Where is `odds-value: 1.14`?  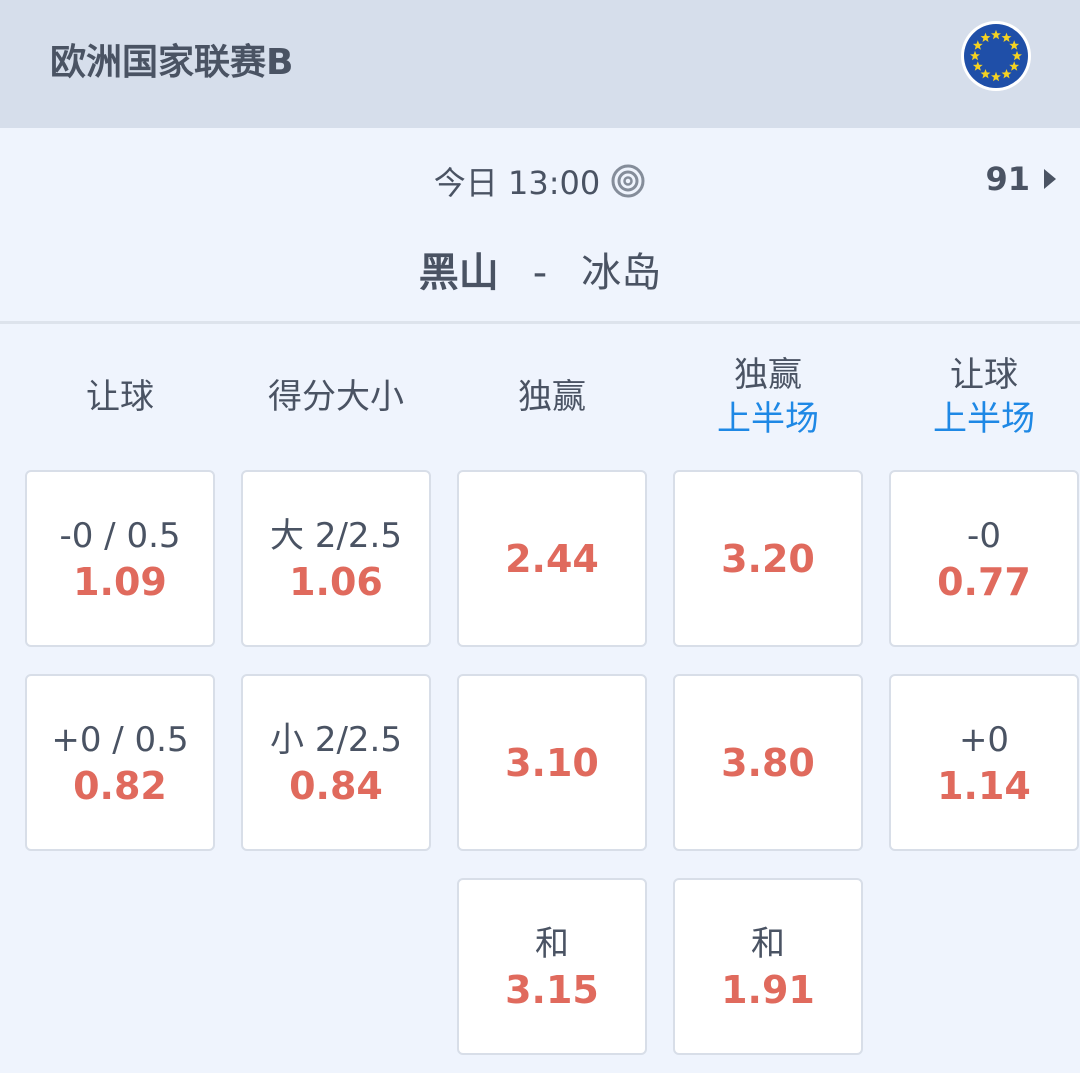
odds-value: 1.14 is located at coordinates (984, 785).